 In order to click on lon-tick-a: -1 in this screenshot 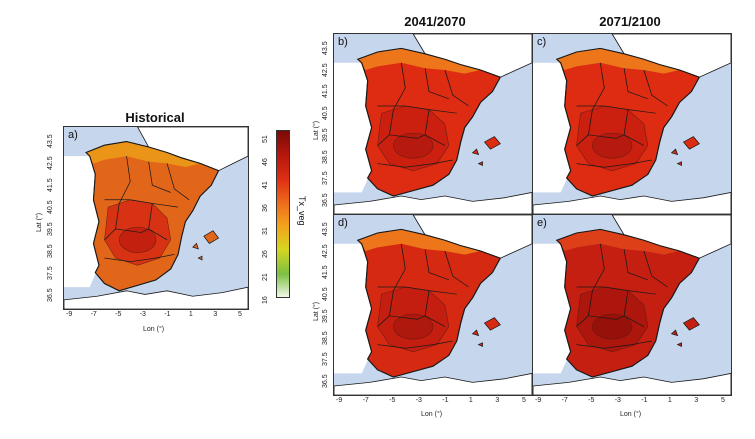, I will do `click(167, 314)`.